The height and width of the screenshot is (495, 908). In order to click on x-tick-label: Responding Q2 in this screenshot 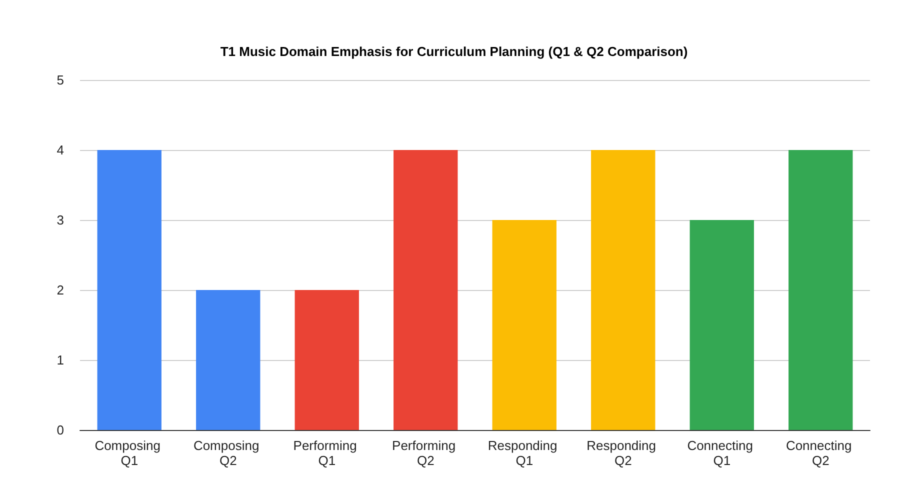, I will do `click(623, 453)`.